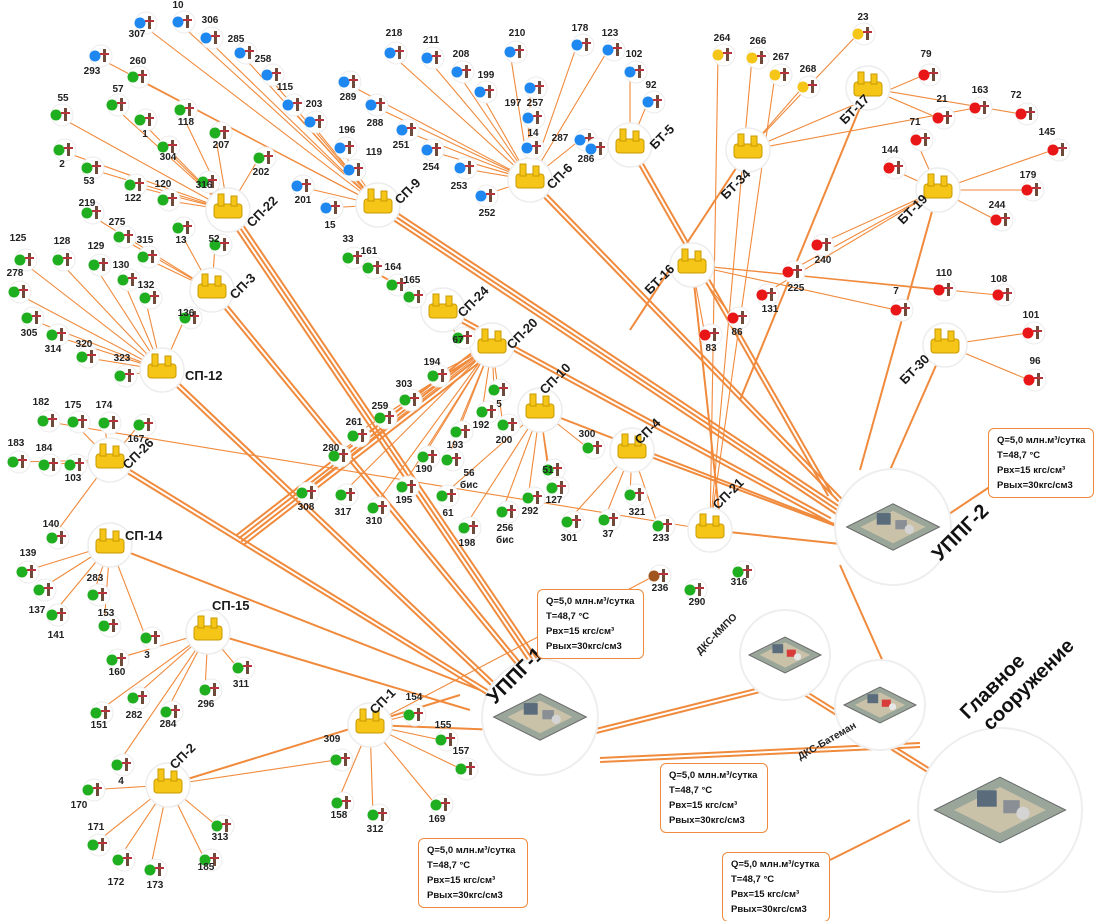  Describe the element at coordinates (744, 164) in the screenshot. I see `station-bt34: БТ-34` at that location.